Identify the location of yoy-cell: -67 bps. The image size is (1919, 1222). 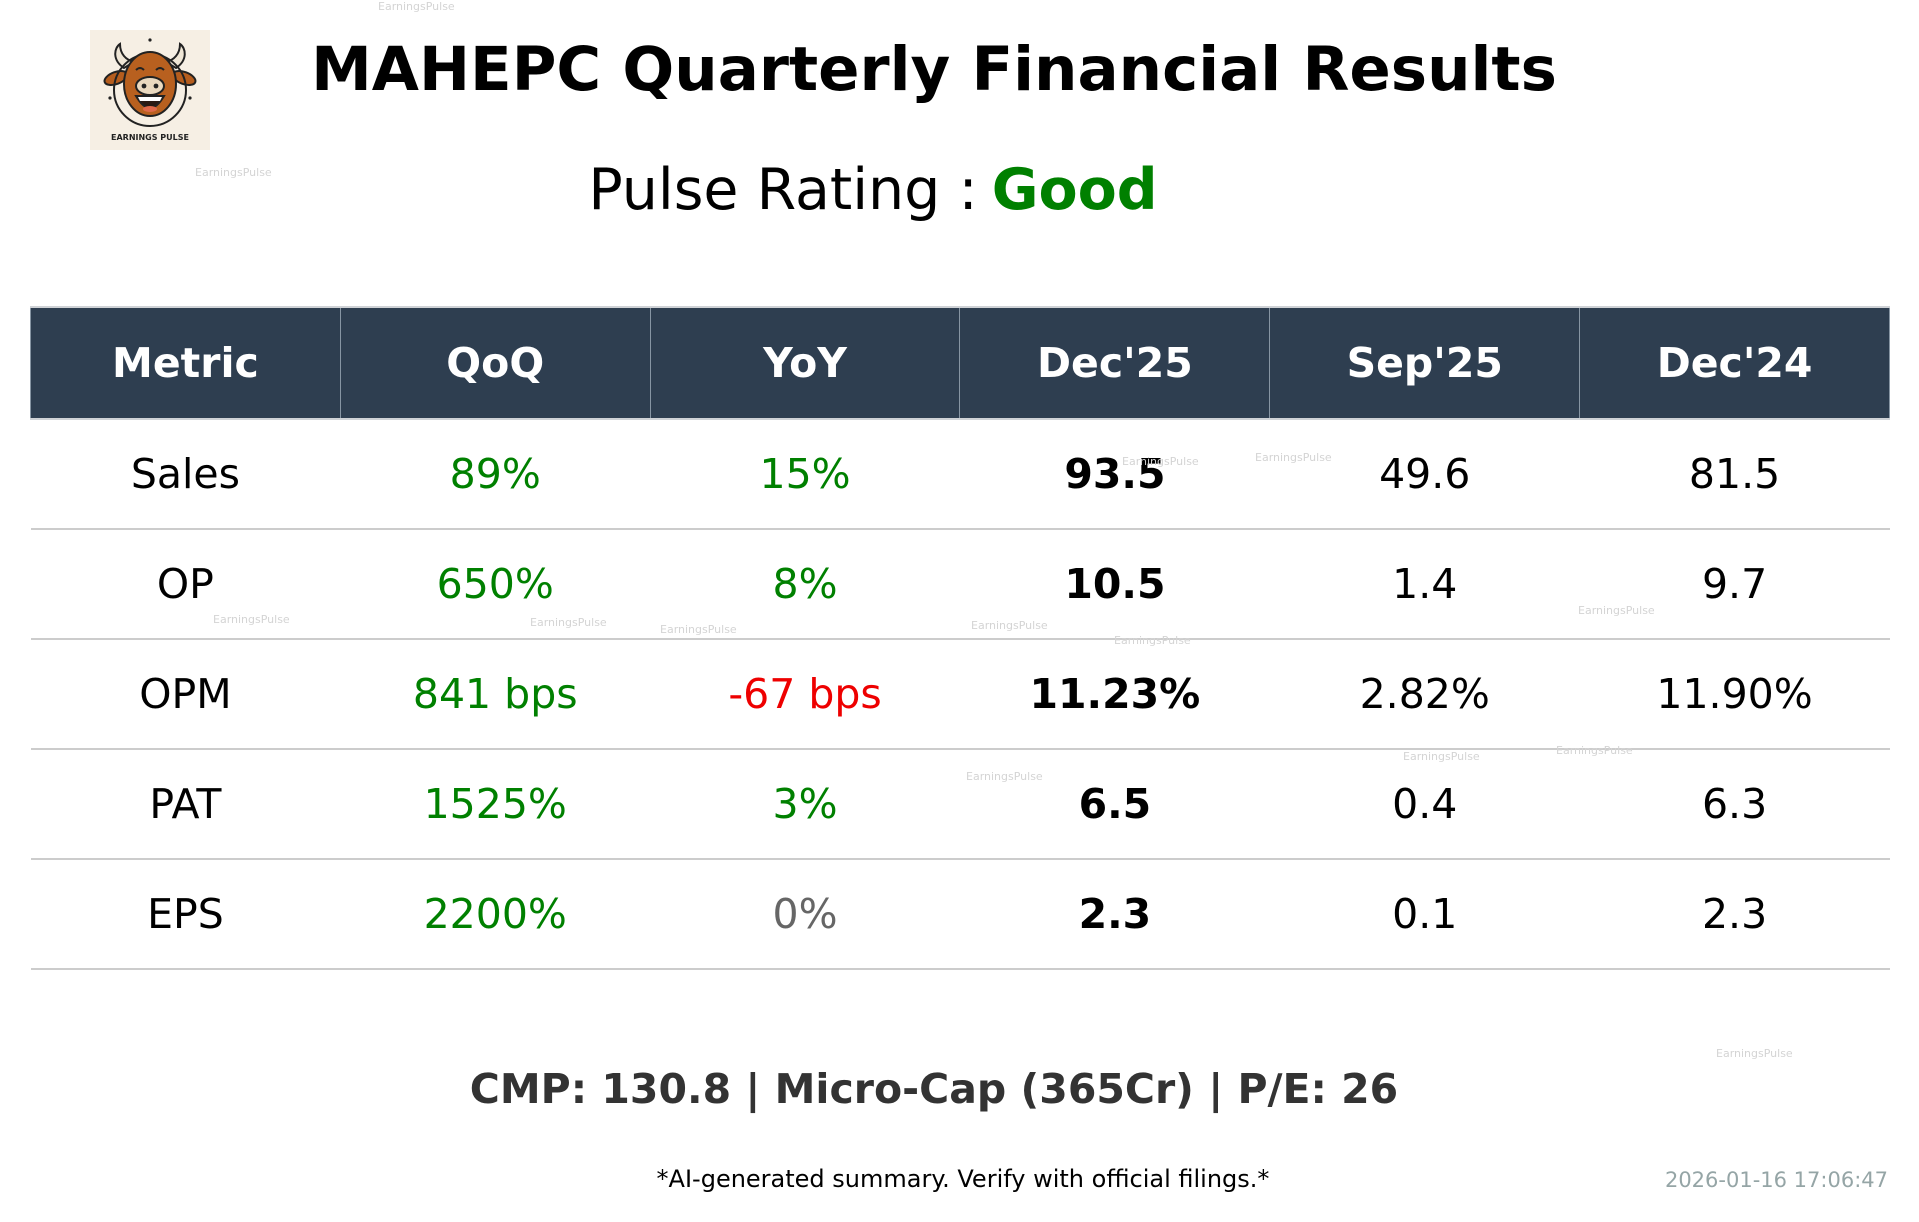
(805, 694).